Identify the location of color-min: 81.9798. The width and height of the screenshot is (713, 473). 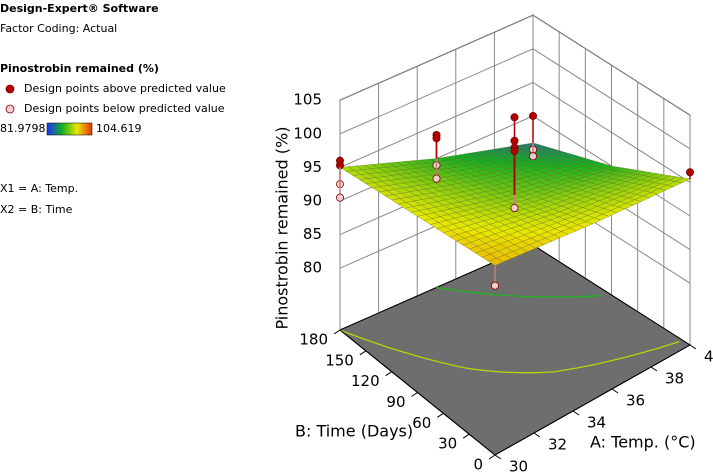
(23, 128).